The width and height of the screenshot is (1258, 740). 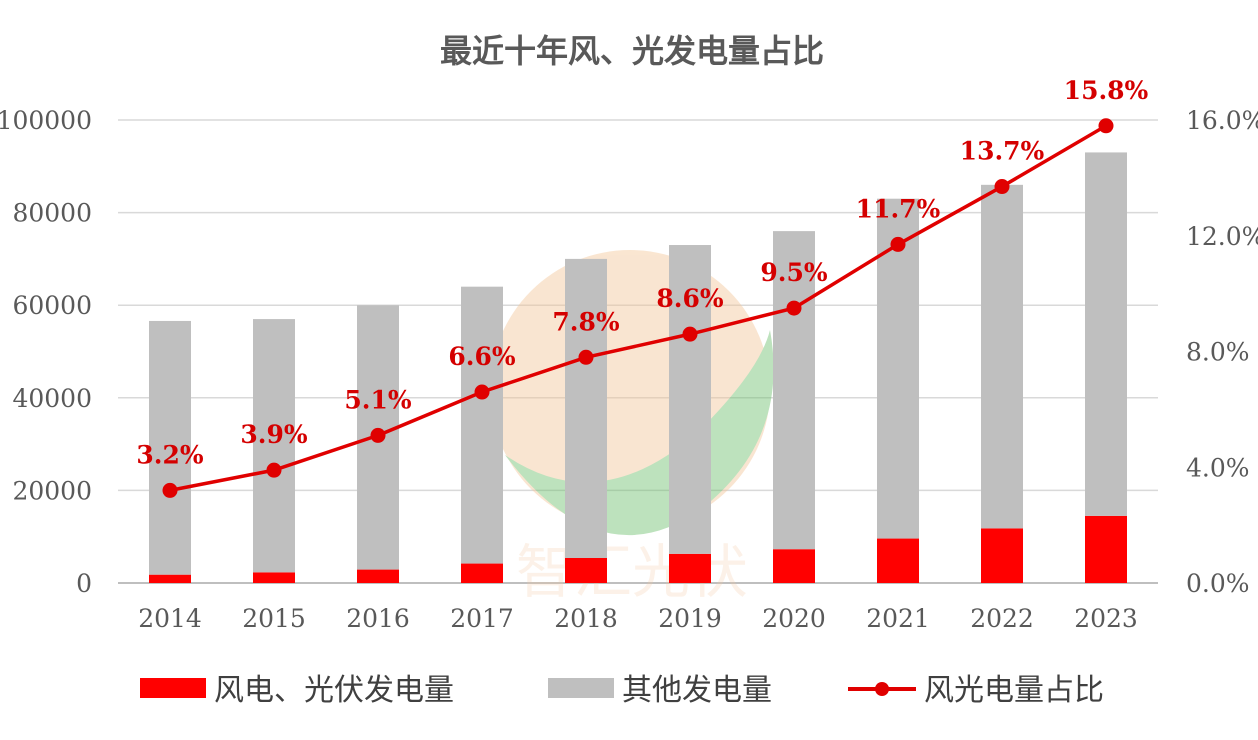 What do you see at coordinates (173, 688) in the screenshot?
I see `legend-swatch-wind-solar` at bounding box center [173, 688].